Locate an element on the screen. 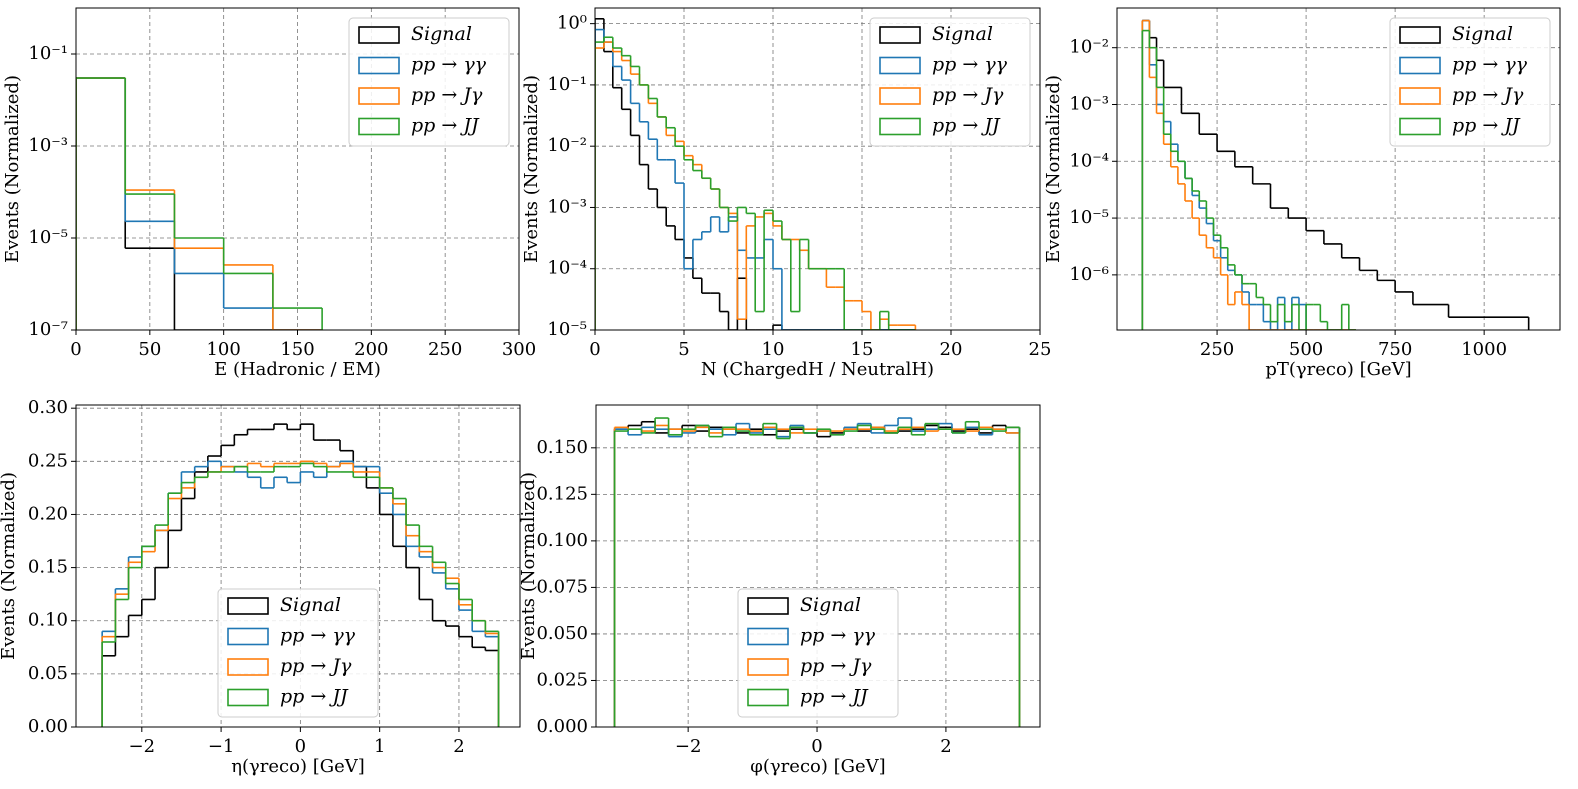  y-tick-label: 0.000 is located at coordinates (562, 726).